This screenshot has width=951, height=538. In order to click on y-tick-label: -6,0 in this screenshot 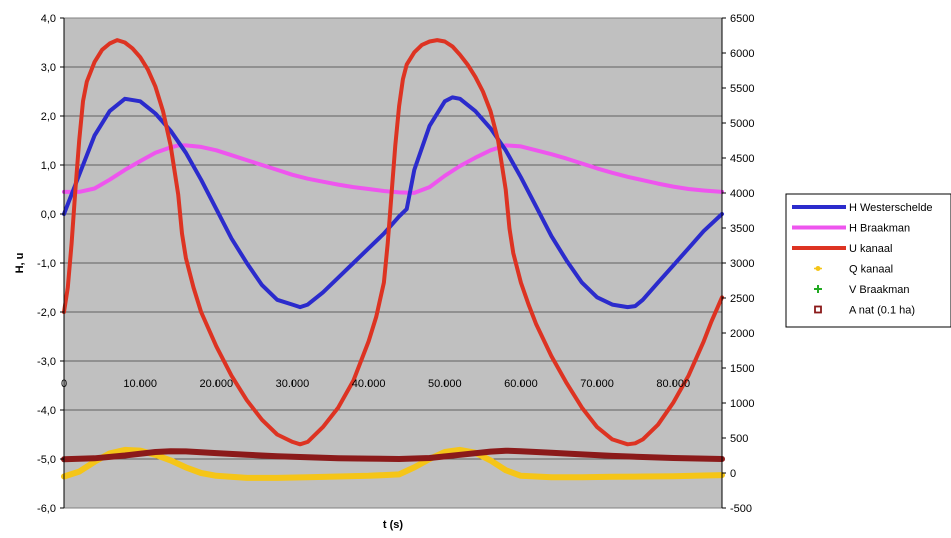, I will do `click(46, 509)`.